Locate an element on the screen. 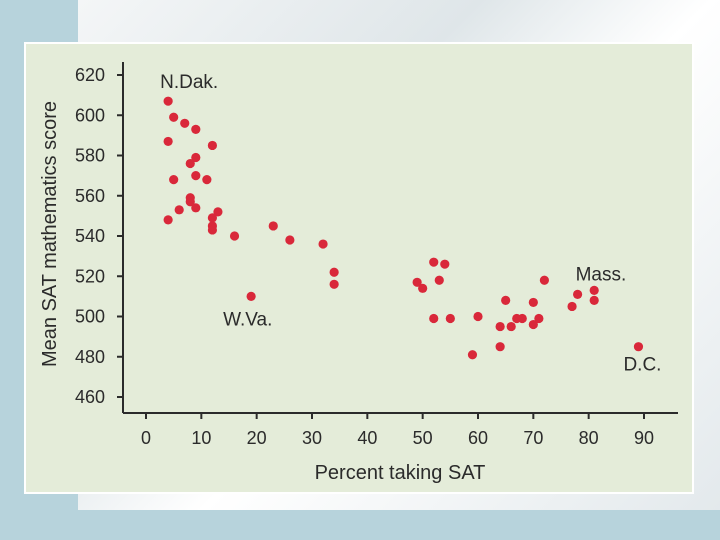 The width and height of the screenshot is (720, 540). y-tick-label: 500 is located at coordinates (90, 317).